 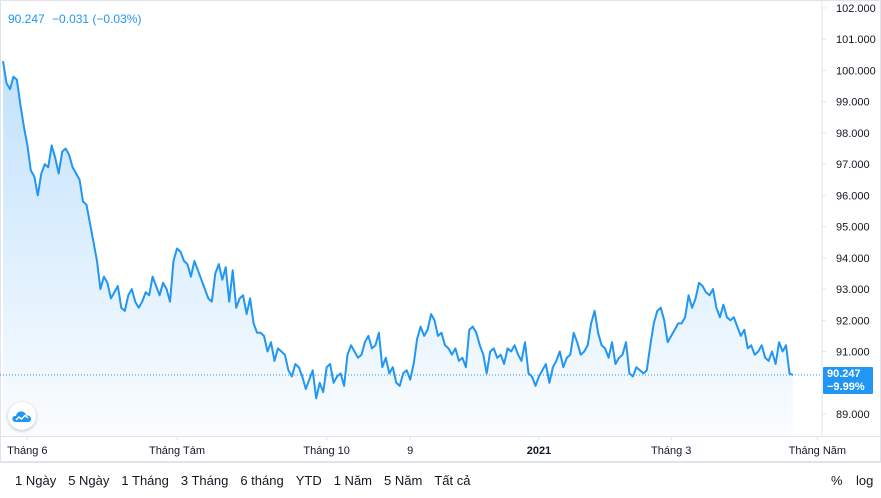 What do you see at coordinates (865, 480) in the screenshot?
I see `log-toggle: log` at bounding box center [865, 480].